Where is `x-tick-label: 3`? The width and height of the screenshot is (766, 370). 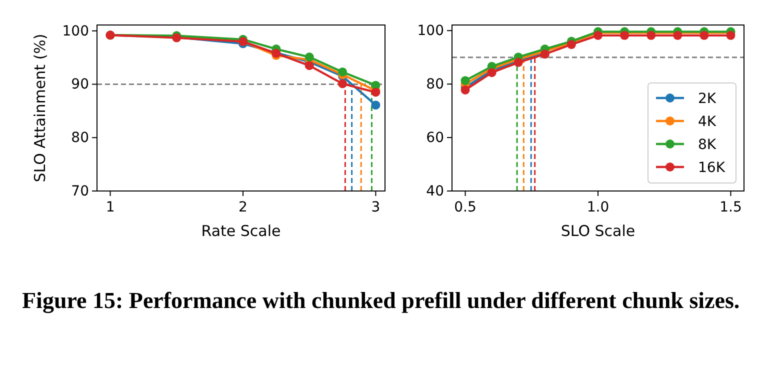
x-tick-label: 3 is located at coordinates (375, 208).